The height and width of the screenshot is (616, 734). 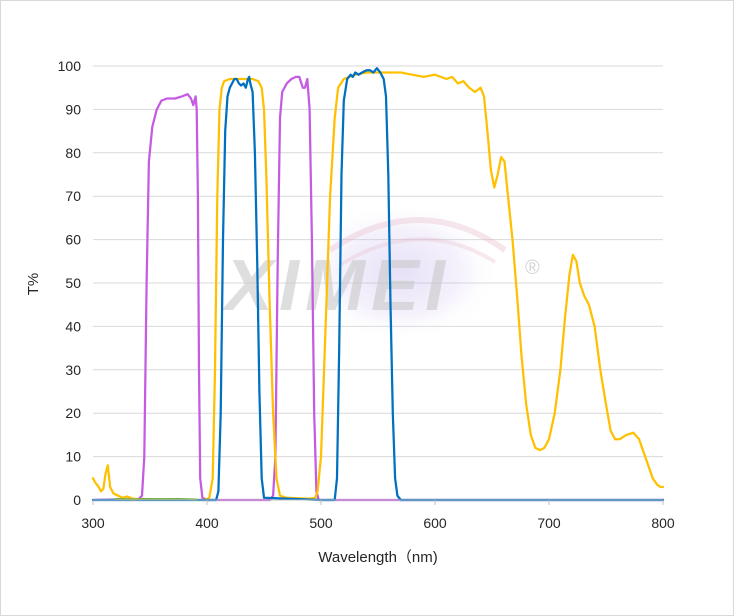 I want to click on watermark-swoosh, so click(x=400, y=272).